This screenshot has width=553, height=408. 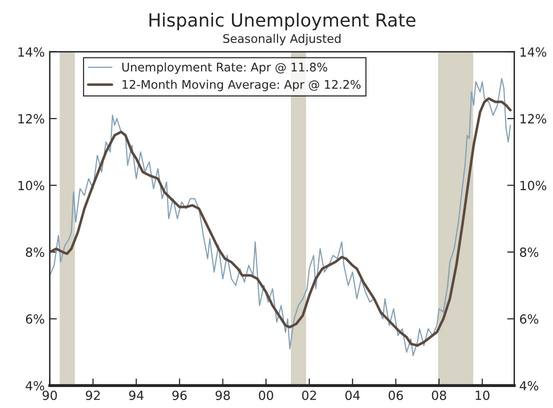 I want to click on x-tick-label: 96, so click(x=179, y=395).